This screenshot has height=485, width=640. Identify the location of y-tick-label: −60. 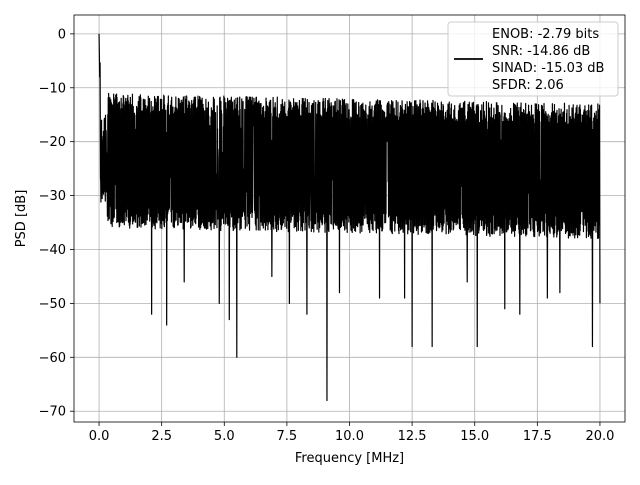
(52, 358).